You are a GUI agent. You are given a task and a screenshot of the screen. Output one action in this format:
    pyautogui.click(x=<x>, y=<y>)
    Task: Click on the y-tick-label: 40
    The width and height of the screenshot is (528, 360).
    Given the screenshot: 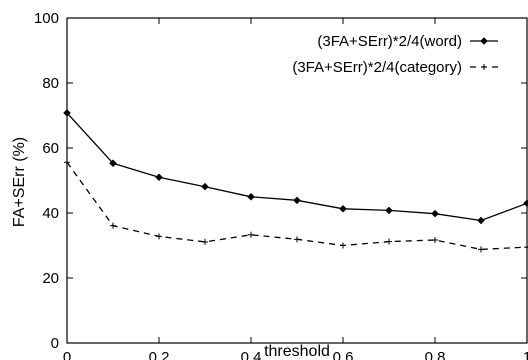 What is the action you would take?
    pyautogui.click(x=50, y=213)
    